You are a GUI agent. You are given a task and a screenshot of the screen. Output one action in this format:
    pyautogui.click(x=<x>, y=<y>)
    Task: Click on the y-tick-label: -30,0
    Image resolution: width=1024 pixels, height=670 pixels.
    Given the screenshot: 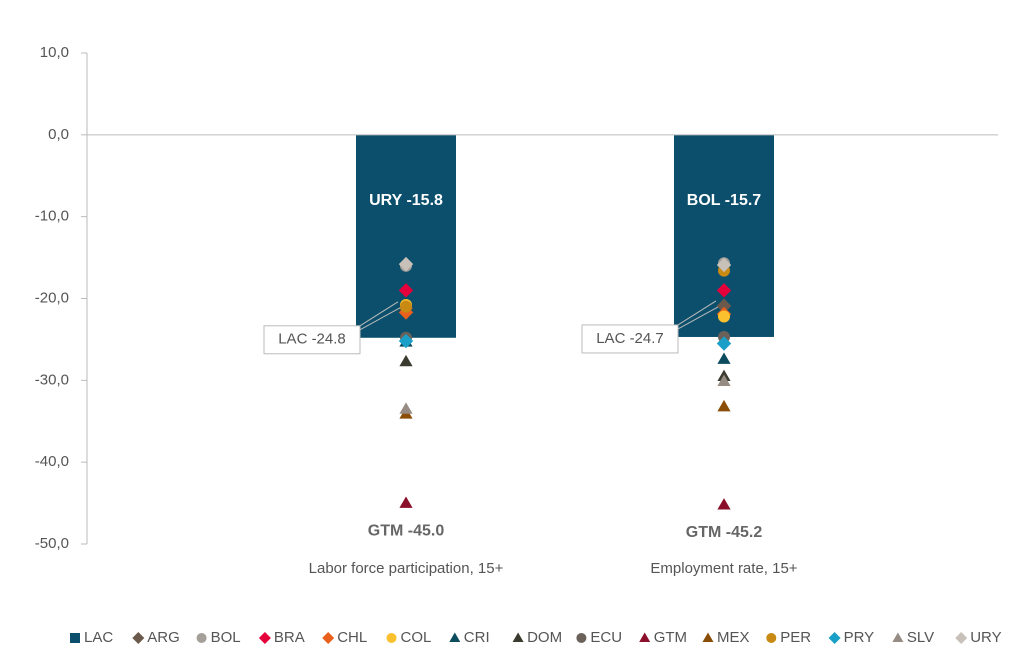 What is the action you would take?
    pyautogui.click(x=52, y=379)
    